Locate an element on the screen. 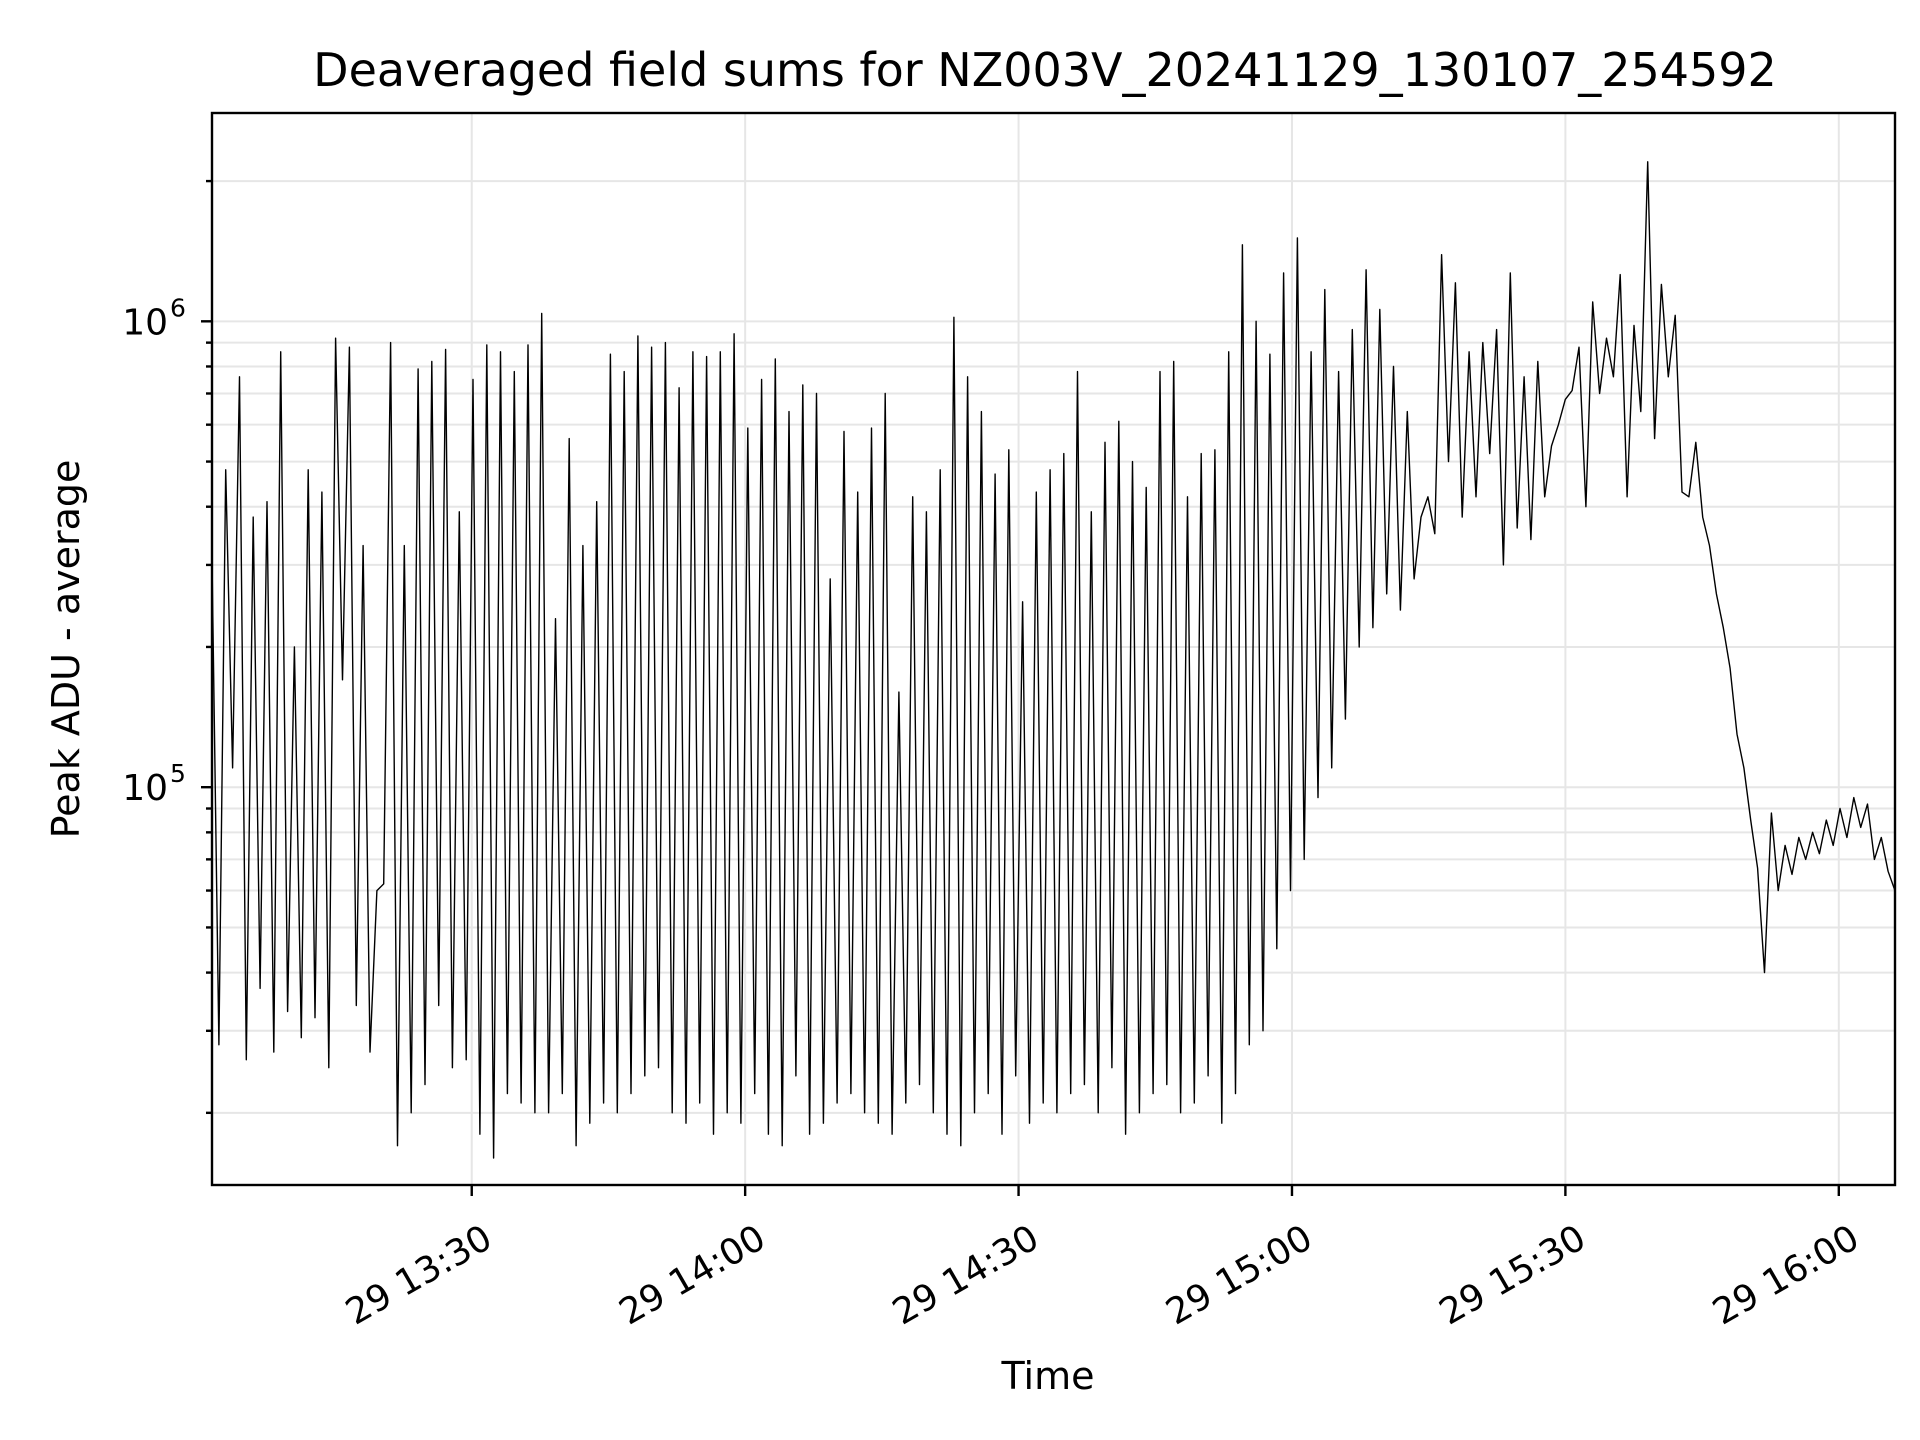 Image resolution: width=1920 pixels, height=1440 pixels. y-tick-label: 10 5 is located at coordinates (154, 784).